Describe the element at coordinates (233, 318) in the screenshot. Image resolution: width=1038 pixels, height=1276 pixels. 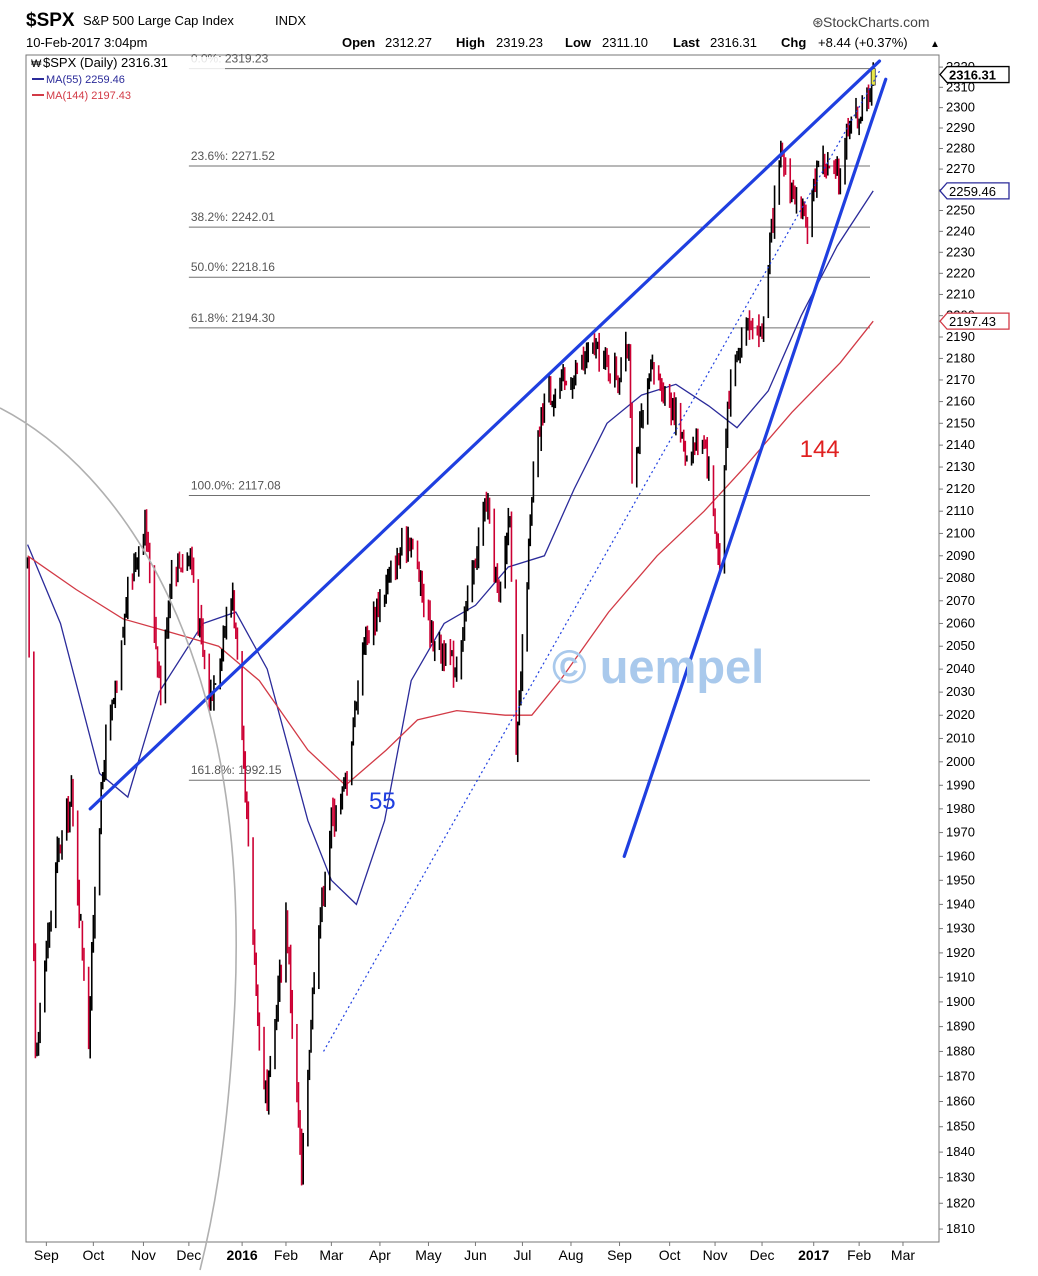
I see `fib-label-4: 61.8%: 2194.30` at that location.